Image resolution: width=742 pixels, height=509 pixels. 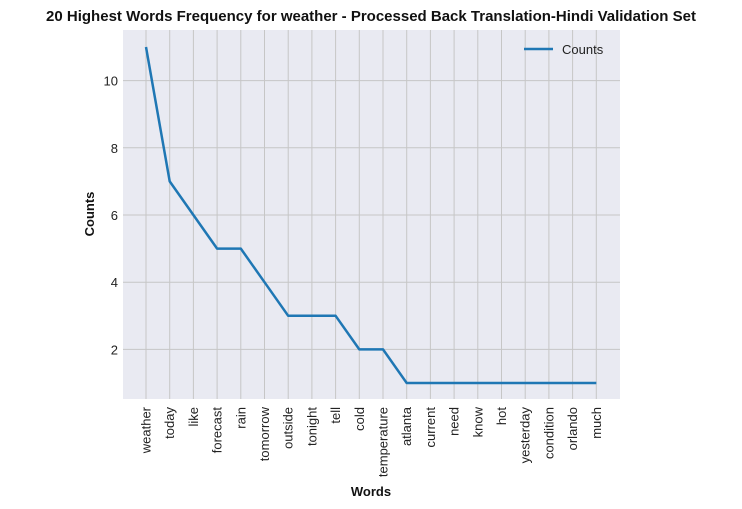 What do you see at coordinates (114, 148) in the screenshot?
I see `y-tick-label: 8` at bounding box center [114, 148].